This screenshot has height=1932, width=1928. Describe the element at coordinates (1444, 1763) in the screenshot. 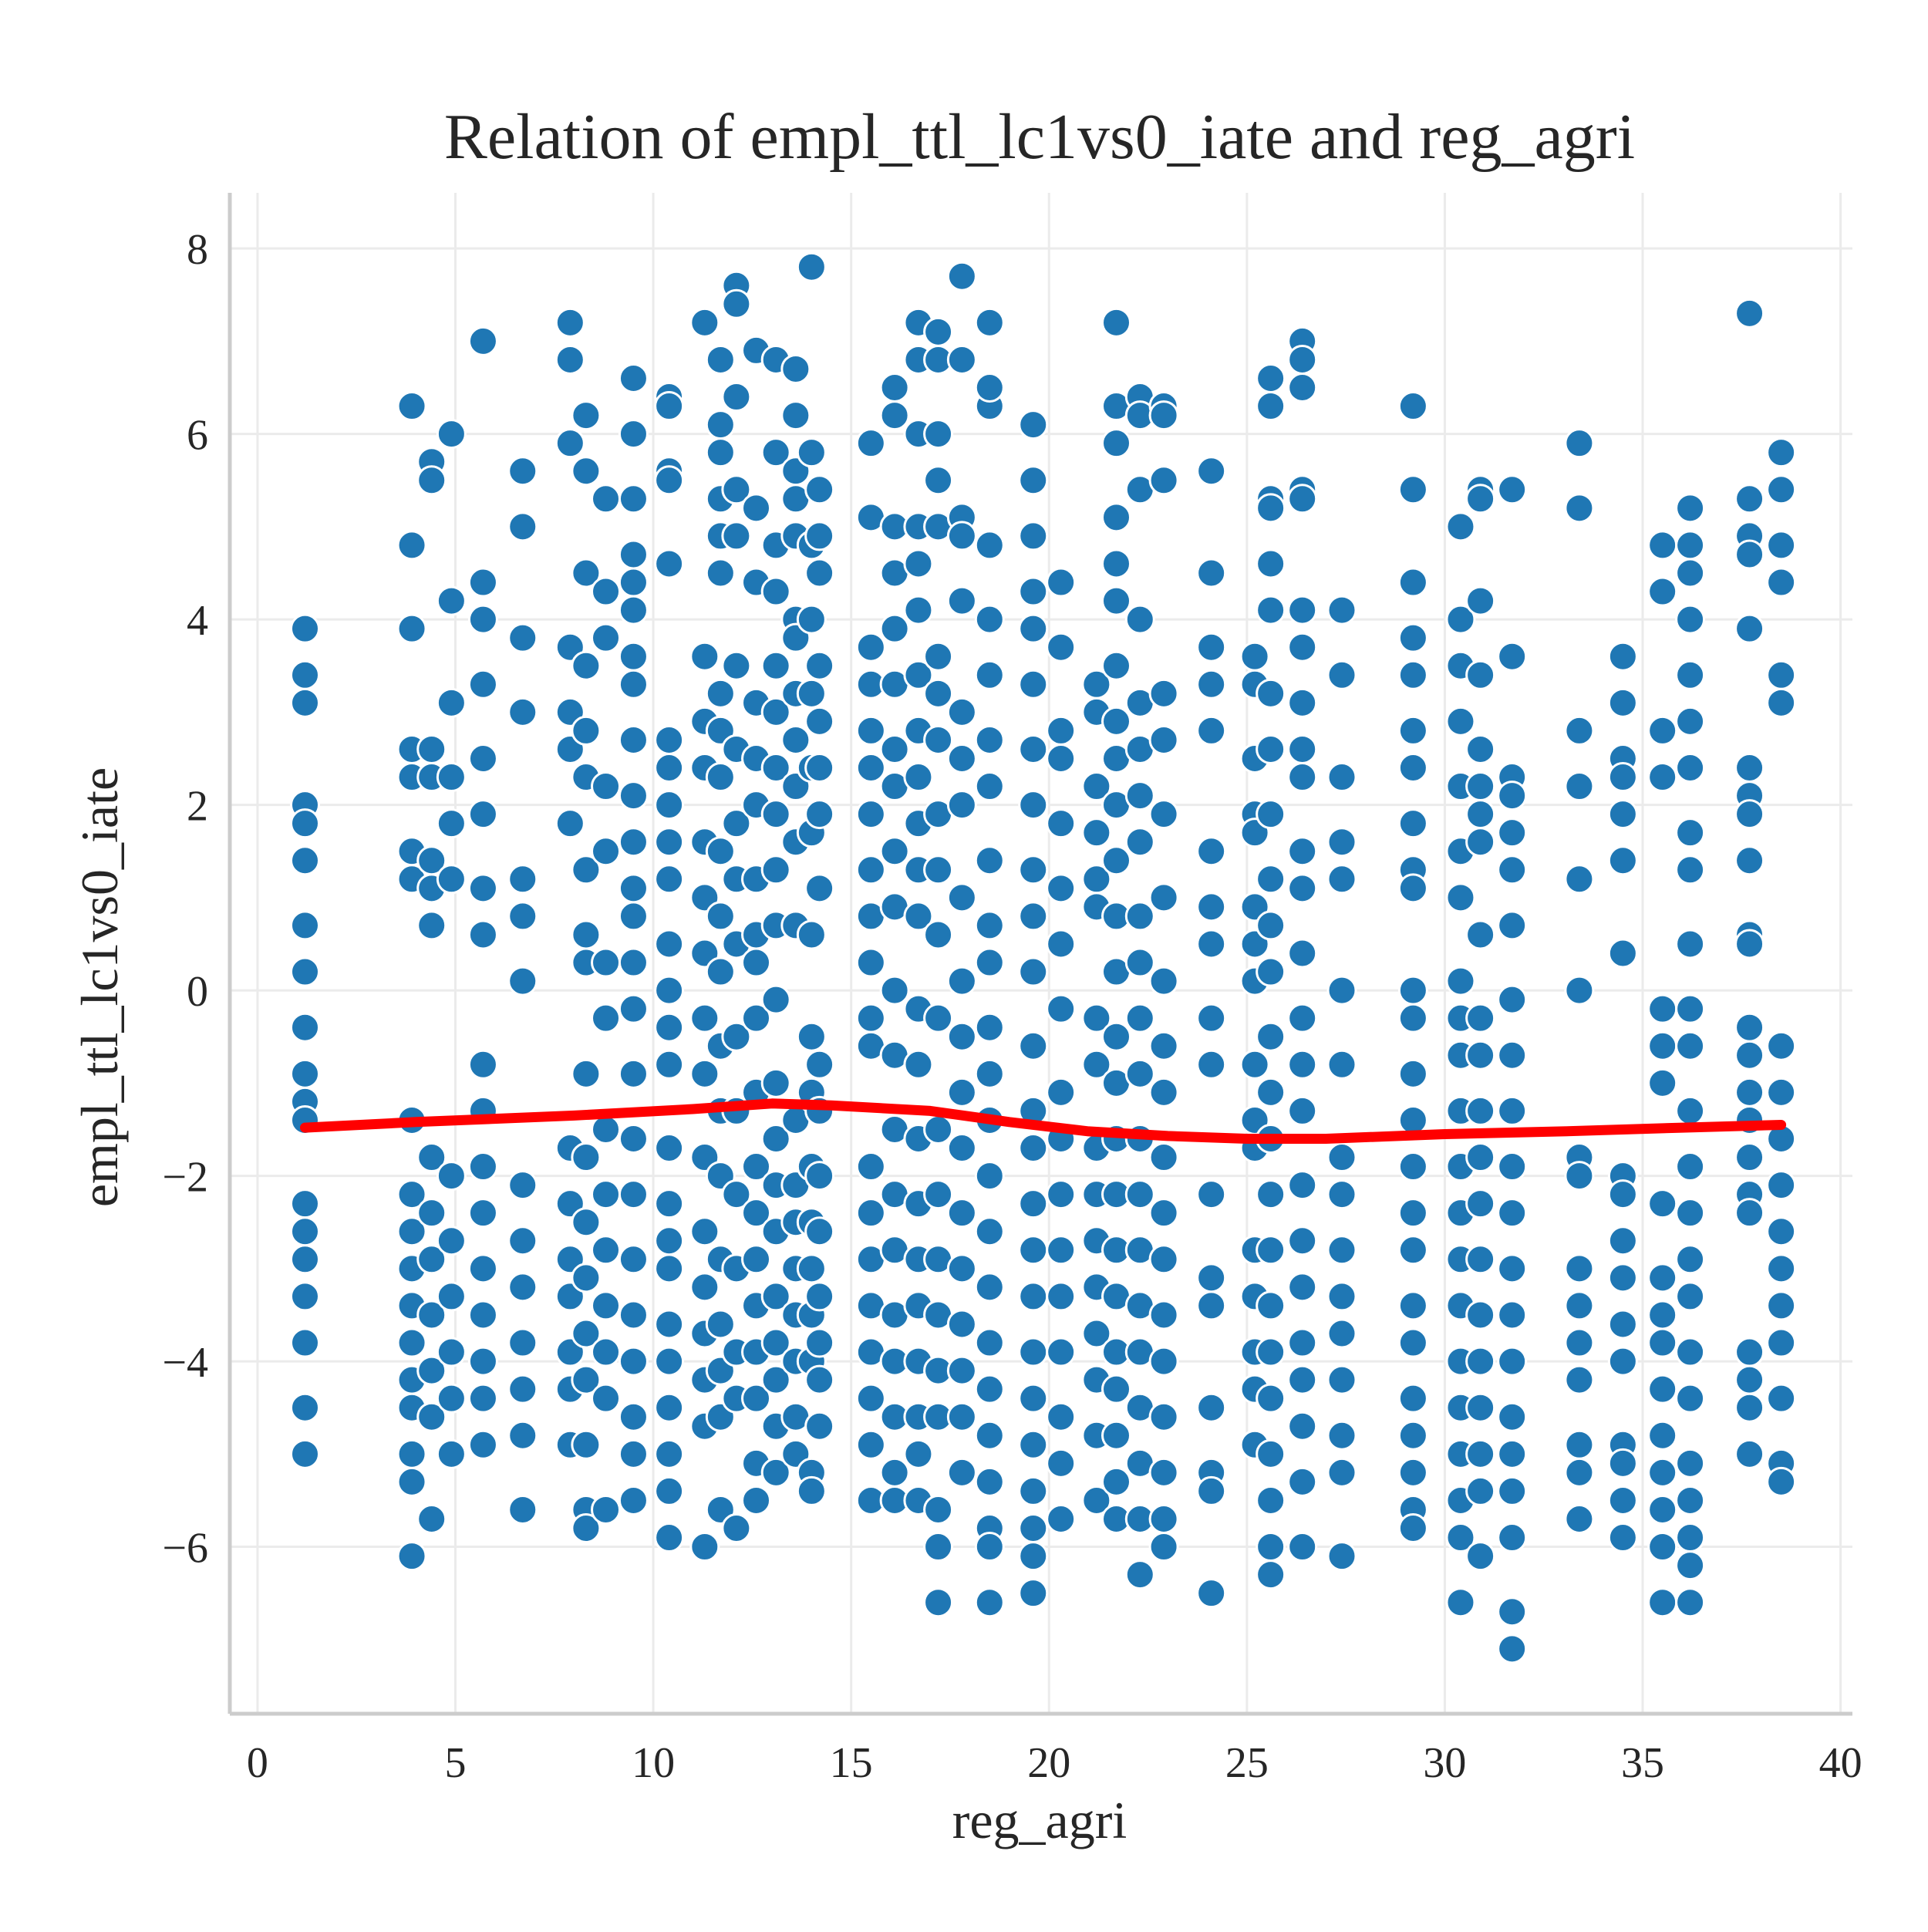

I see `x-tick-label: 30` at that location.